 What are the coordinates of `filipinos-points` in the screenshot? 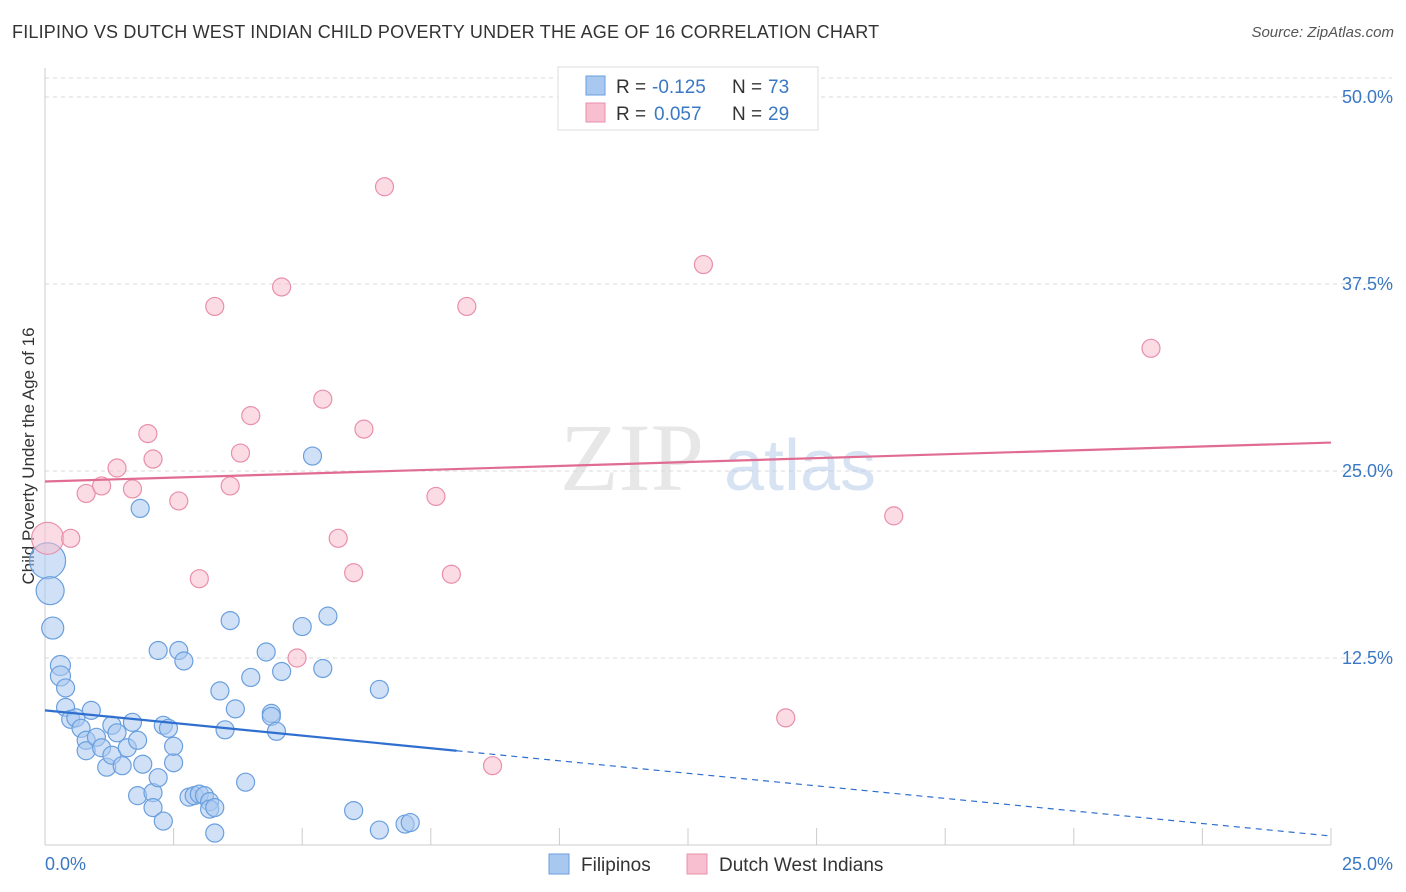 It's located at (224, 644).